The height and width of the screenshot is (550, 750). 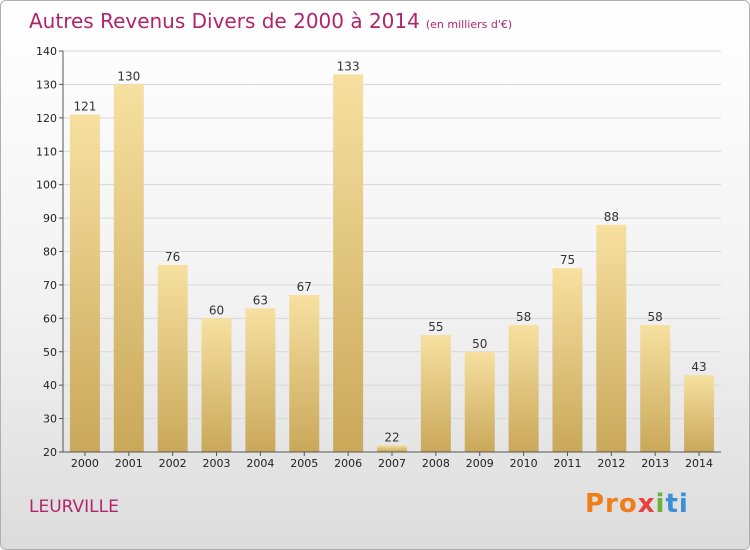 I want to click on x-tick-label: 2003, so click(x=217, y=463).